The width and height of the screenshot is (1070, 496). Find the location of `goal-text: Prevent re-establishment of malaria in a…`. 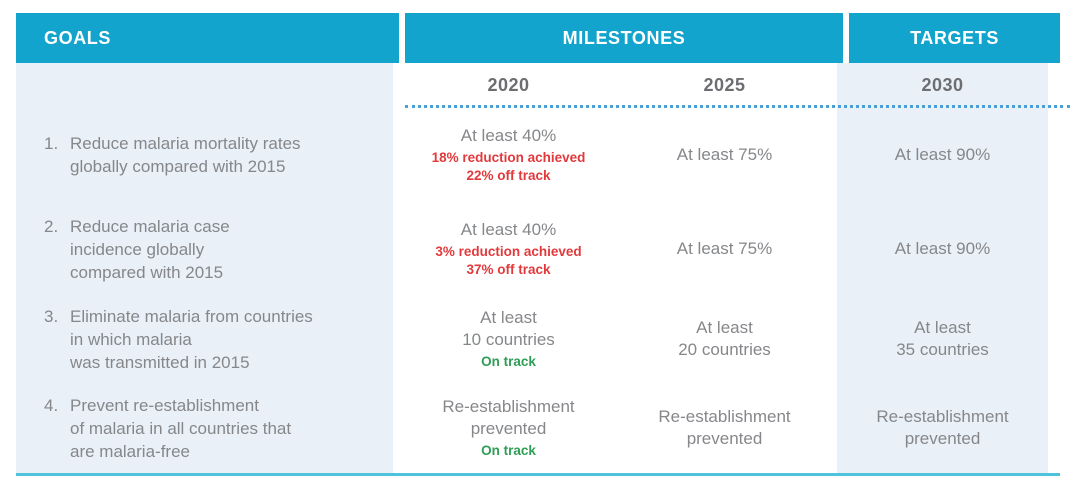

goal-text: Prevent re-establishment of malaria in a… is located at coordinates (181, 428).